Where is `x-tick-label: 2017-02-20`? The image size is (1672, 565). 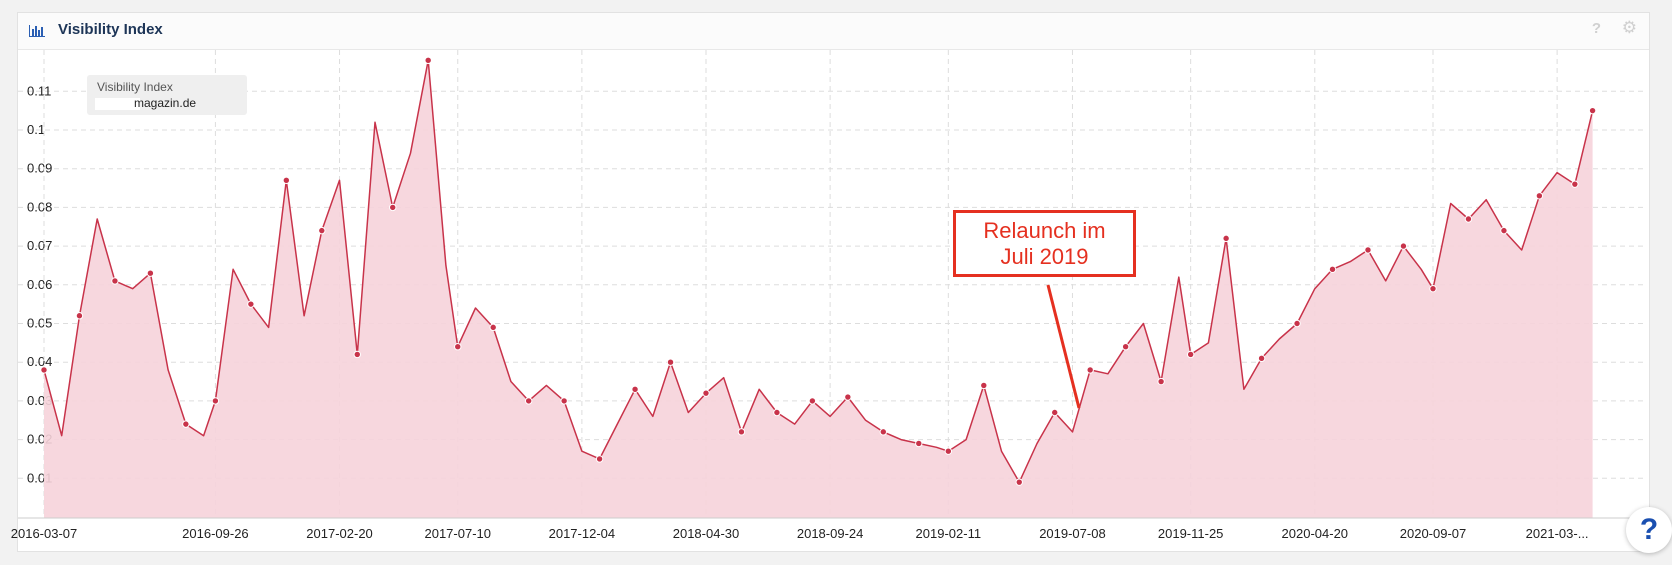 x-tick-label: 2017-02-20 is located at coordinates (339, 533).